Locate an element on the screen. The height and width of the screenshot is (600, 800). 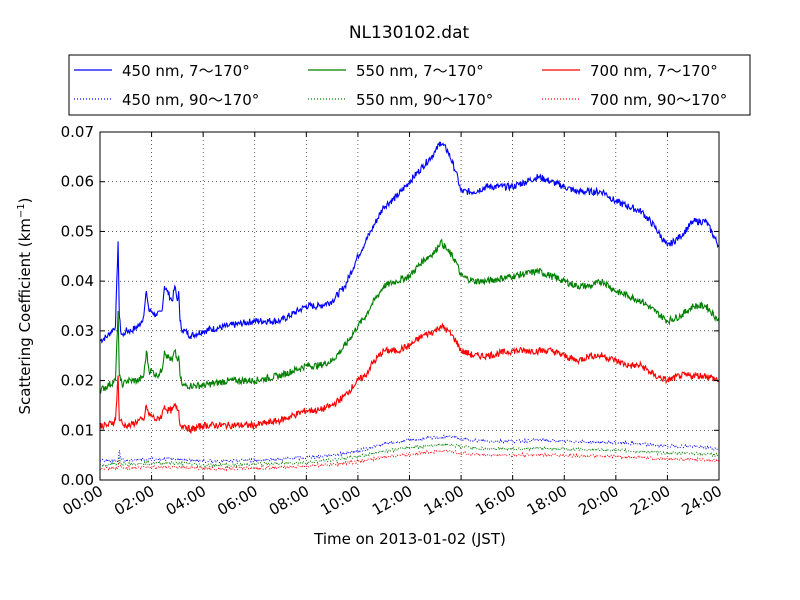
chart-title: NL130102.dat is located at coordinates (409, 33).